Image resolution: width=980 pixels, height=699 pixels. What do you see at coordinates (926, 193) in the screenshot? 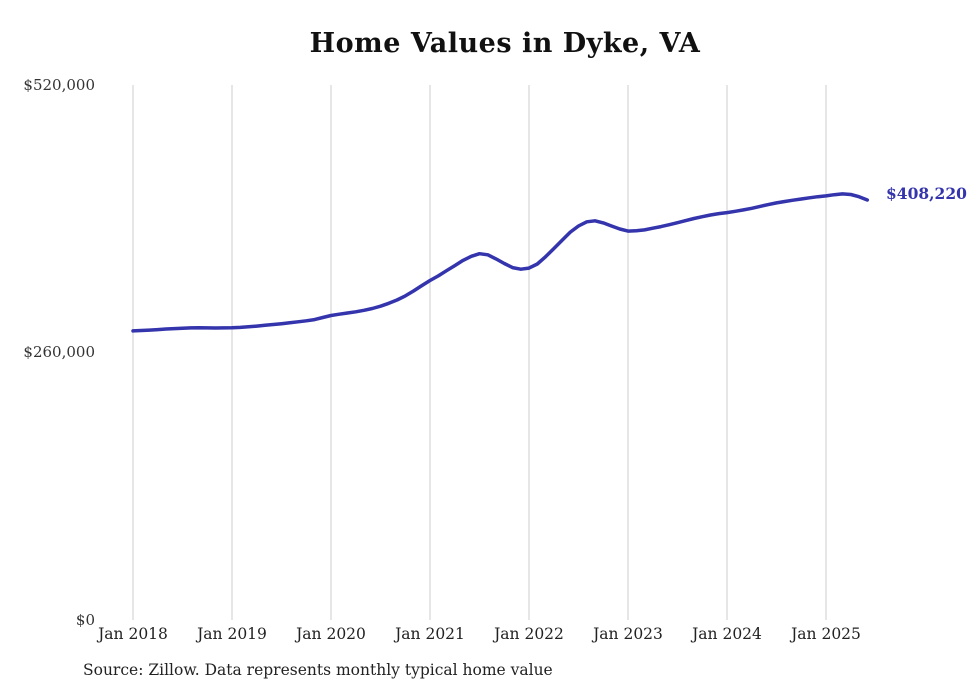
I see `latest-value-label: $408,220` at bounding box center [926, 193].